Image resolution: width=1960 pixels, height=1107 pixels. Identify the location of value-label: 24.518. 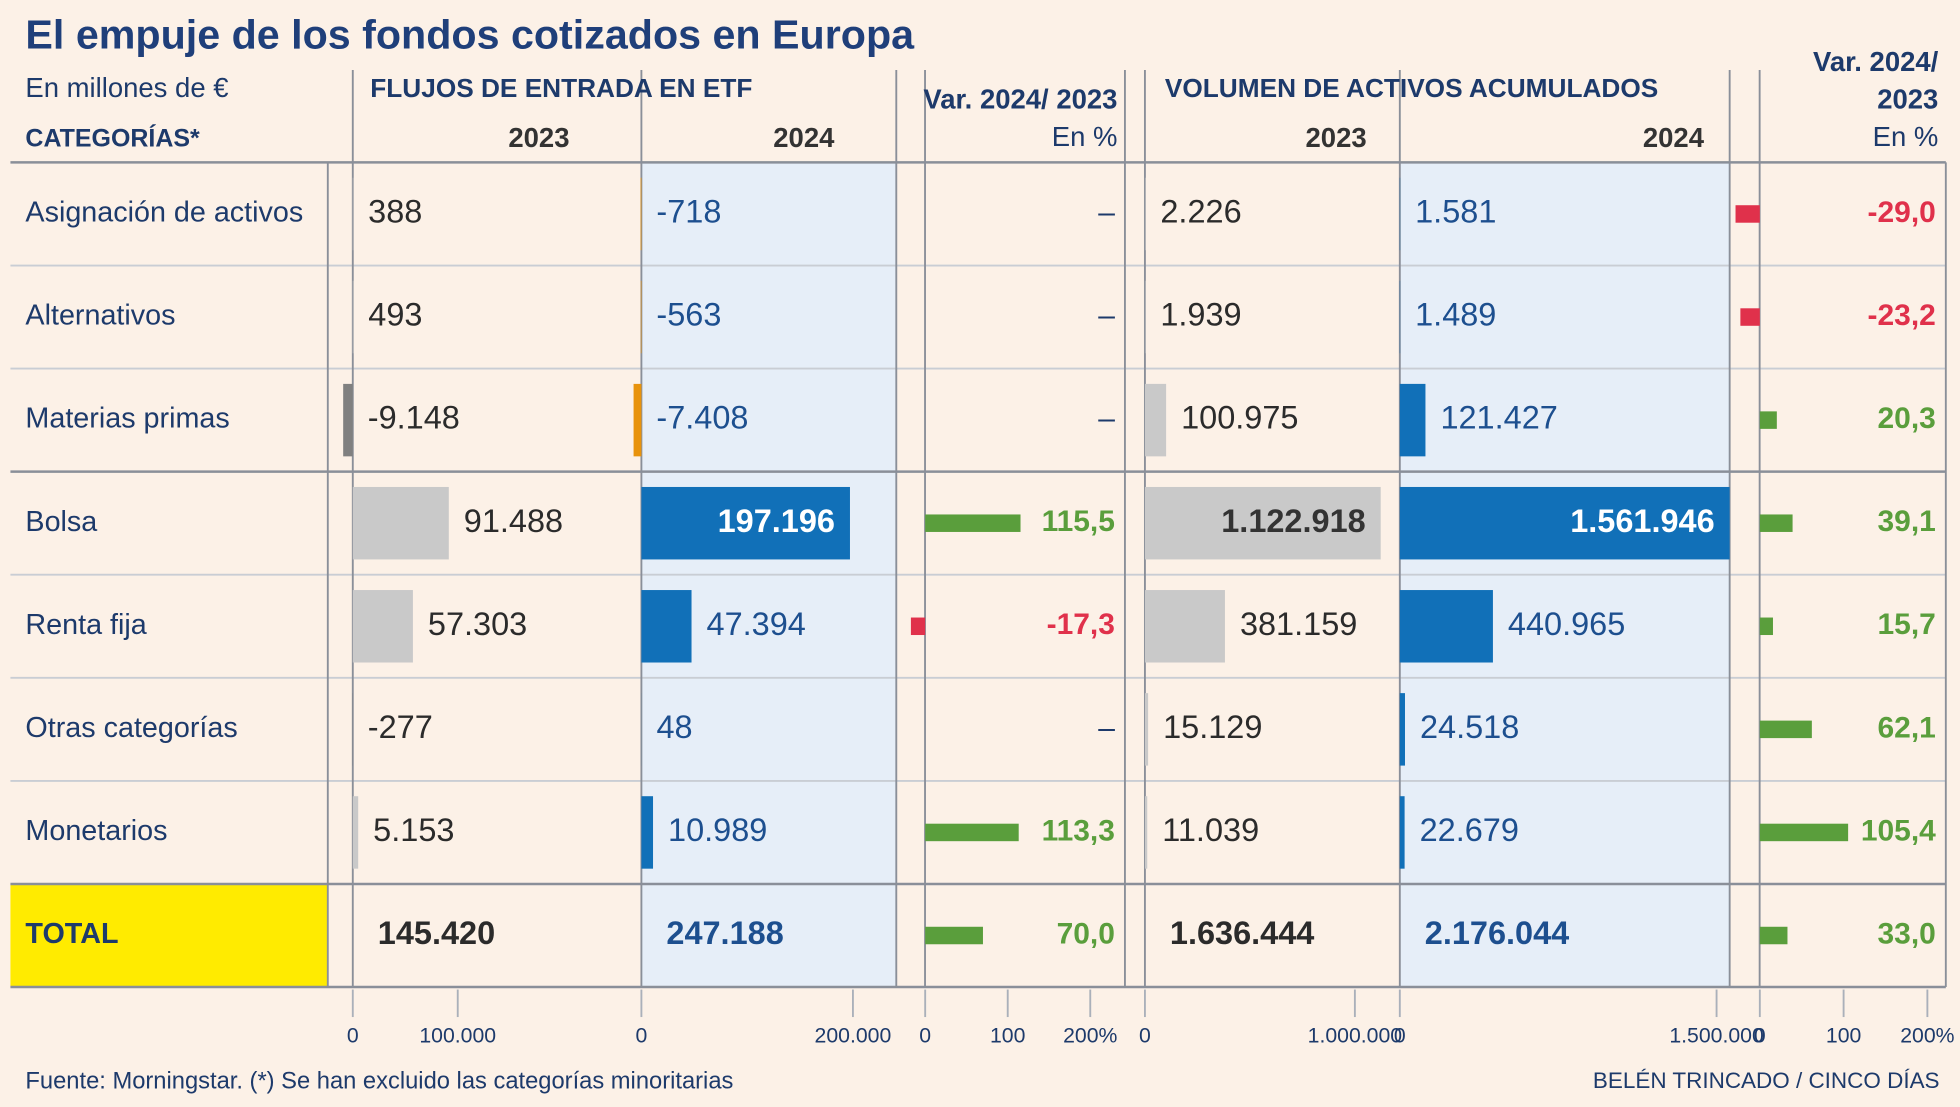
(1469, 727).